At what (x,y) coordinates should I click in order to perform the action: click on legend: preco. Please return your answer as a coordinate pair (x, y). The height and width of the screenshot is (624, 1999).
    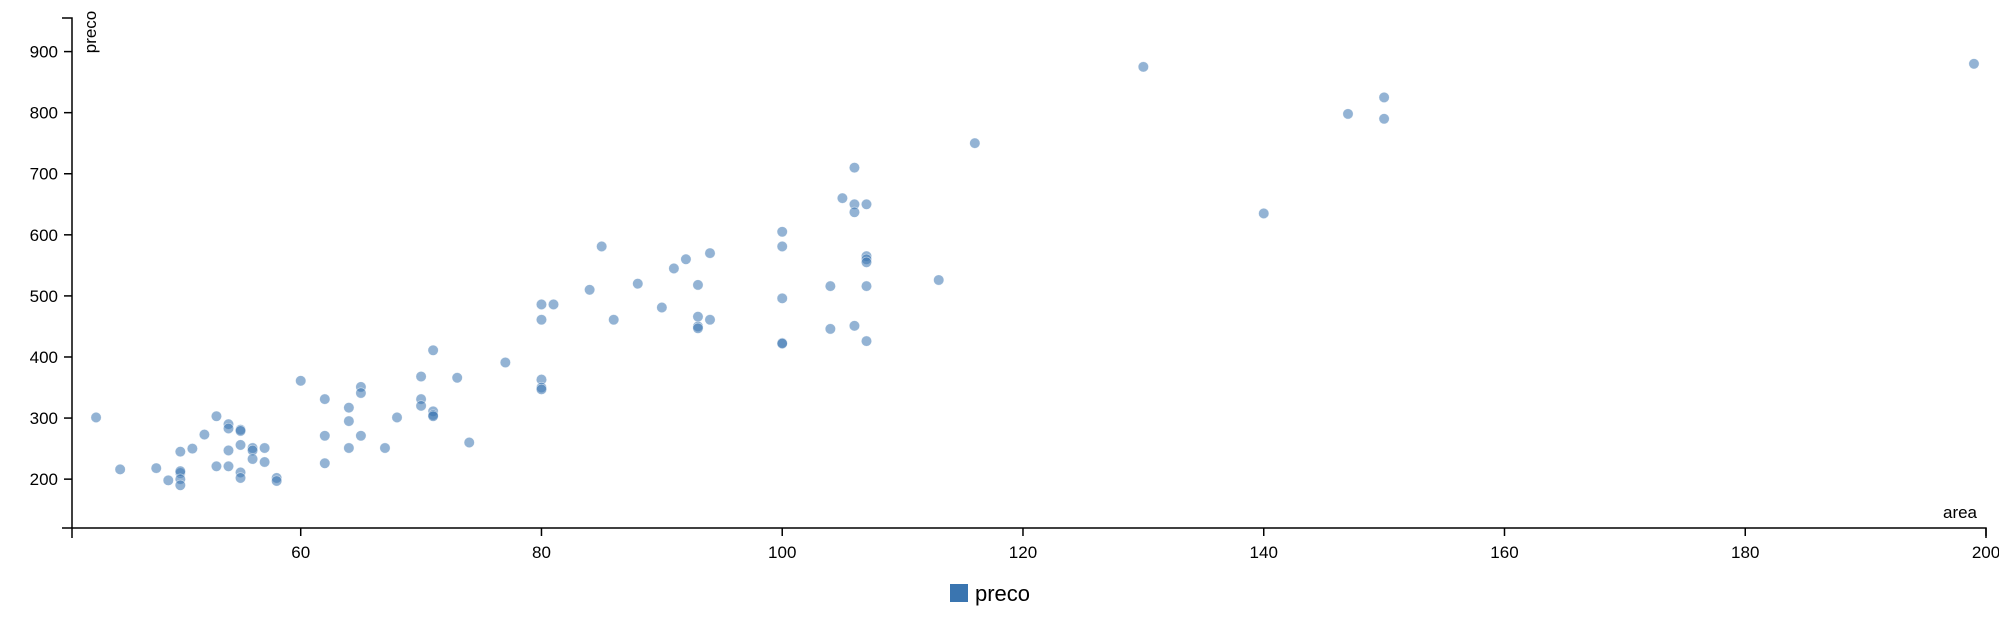
    Looking at the image, I should click on (990, 593).